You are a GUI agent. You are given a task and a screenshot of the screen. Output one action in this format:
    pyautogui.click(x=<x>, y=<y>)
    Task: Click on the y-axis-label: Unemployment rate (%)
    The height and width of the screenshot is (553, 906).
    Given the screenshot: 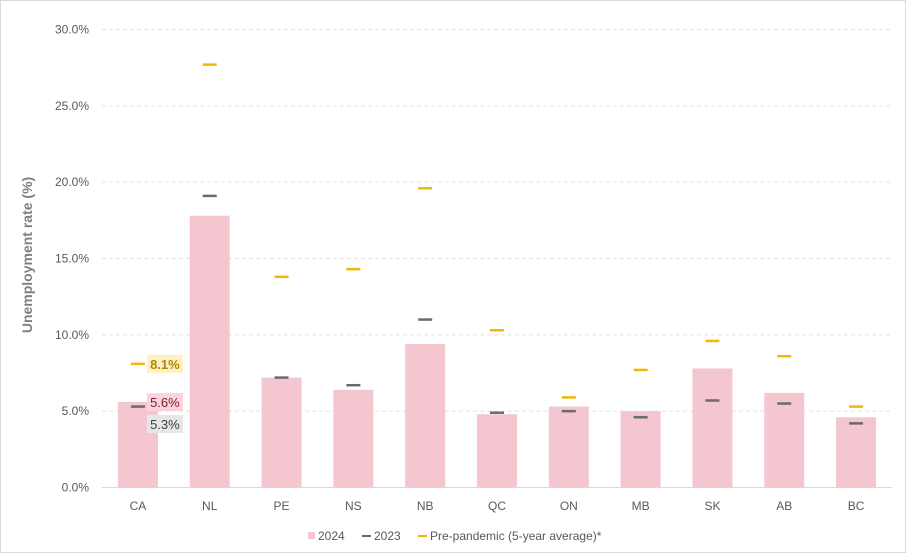 What is the action you would take?
    pyautogui.click(x=27, y=255)
    